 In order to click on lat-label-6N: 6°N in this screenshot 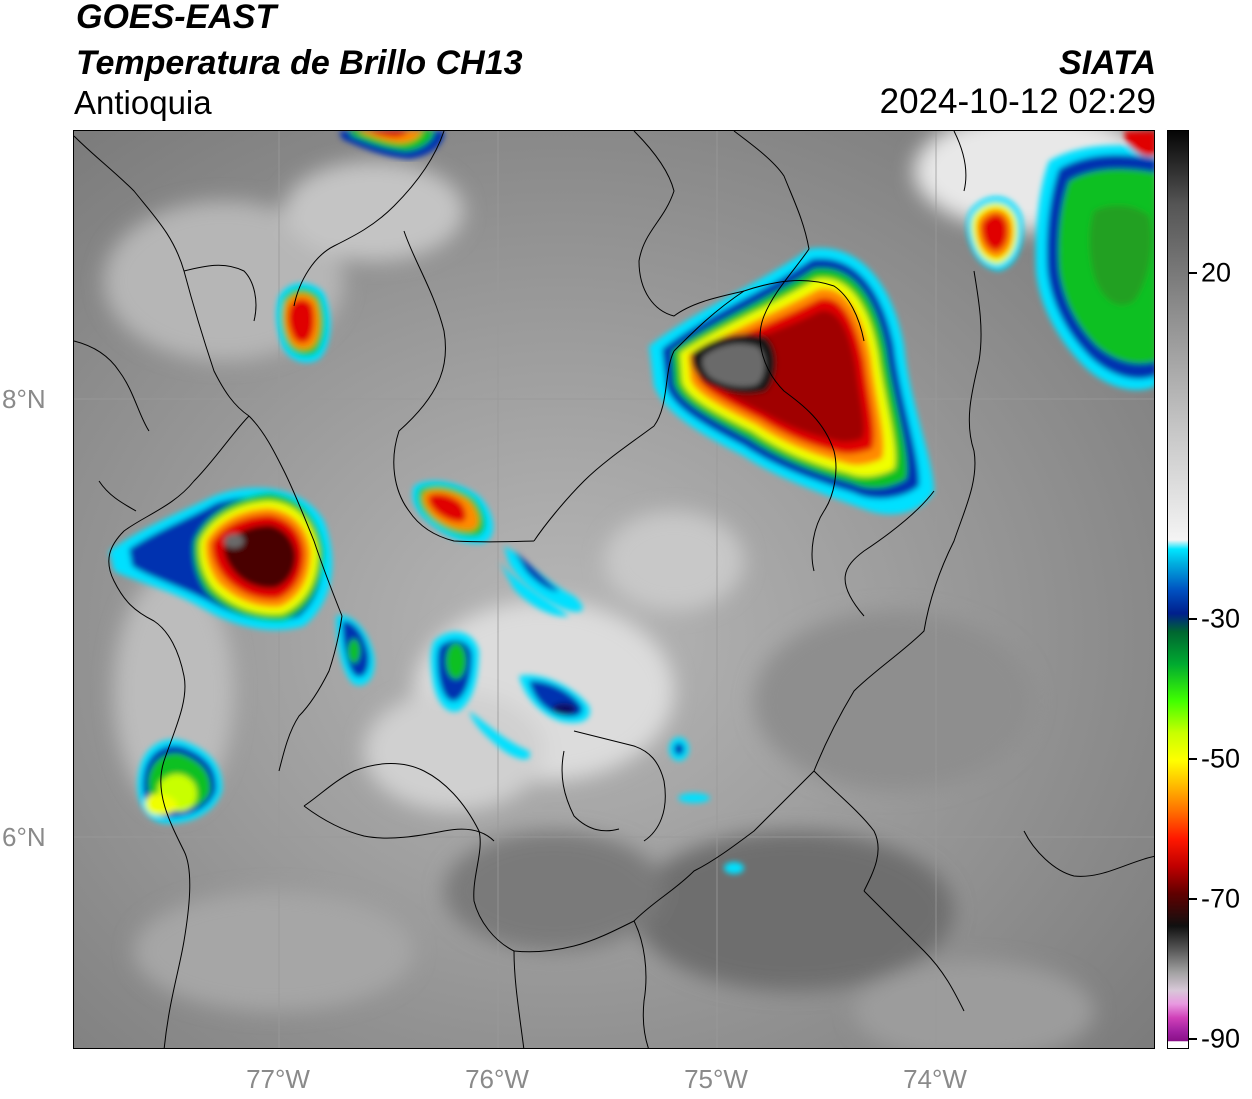, I will do `click(24, 837)`.